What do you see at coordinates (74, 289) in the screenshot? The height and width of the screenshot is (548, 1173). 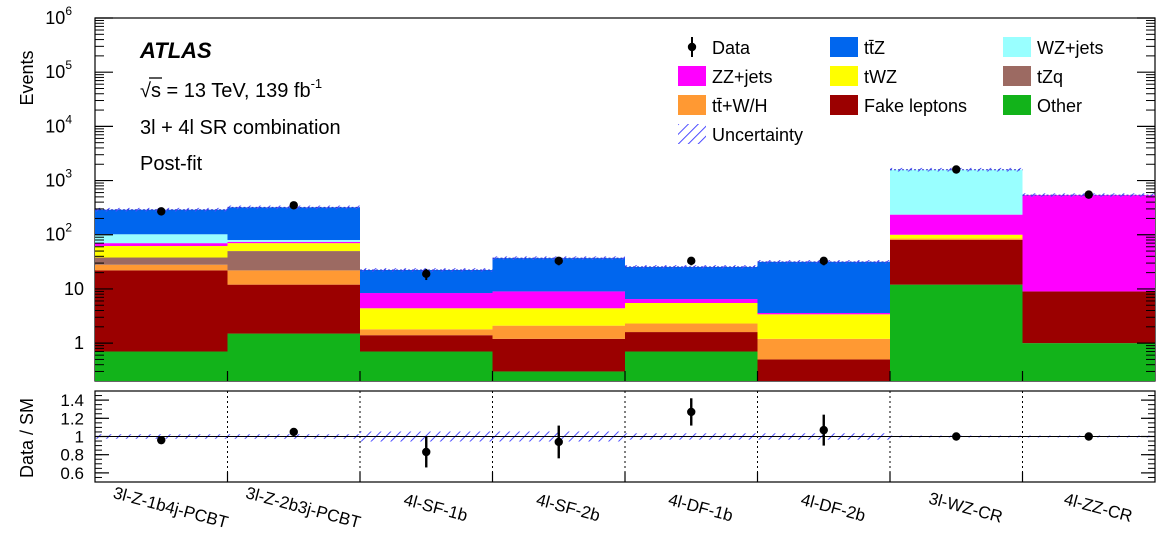 I see `y-tick-label-1: 10` at bounding box center [74, 289].